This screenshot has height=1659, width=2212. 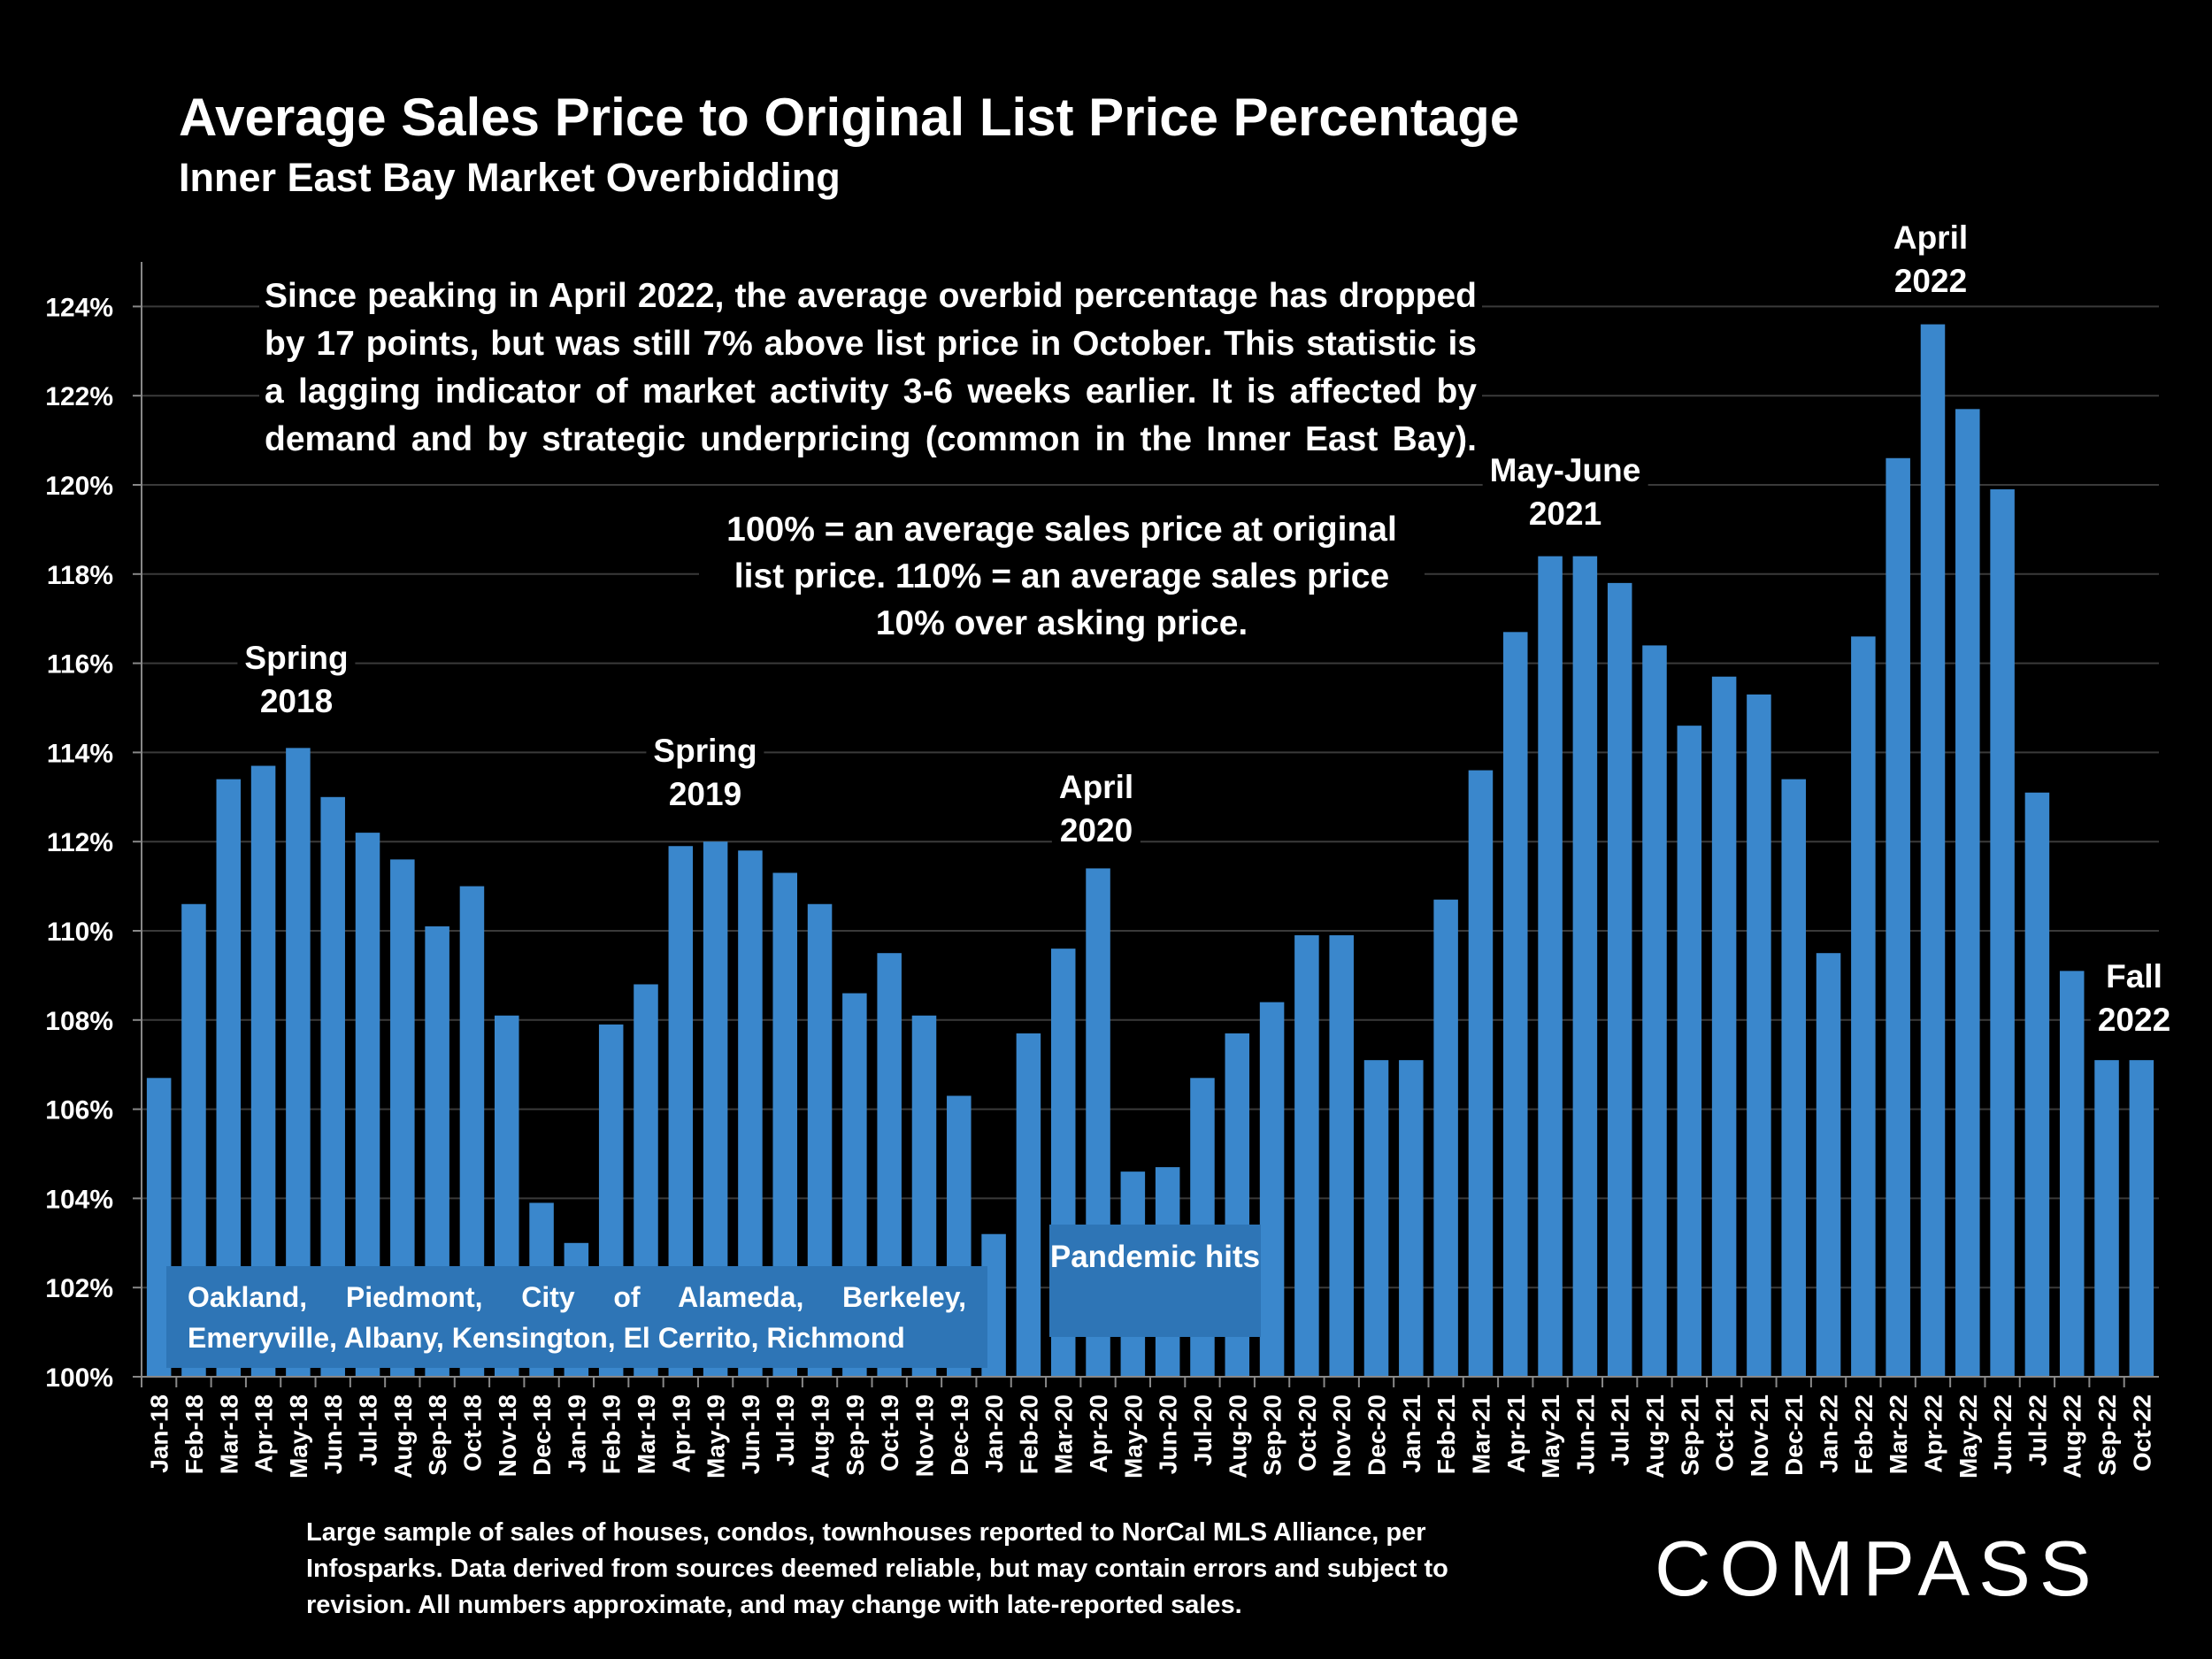 I want to click on x-tick-label: Nov-19, so click(x=924, y=1436).